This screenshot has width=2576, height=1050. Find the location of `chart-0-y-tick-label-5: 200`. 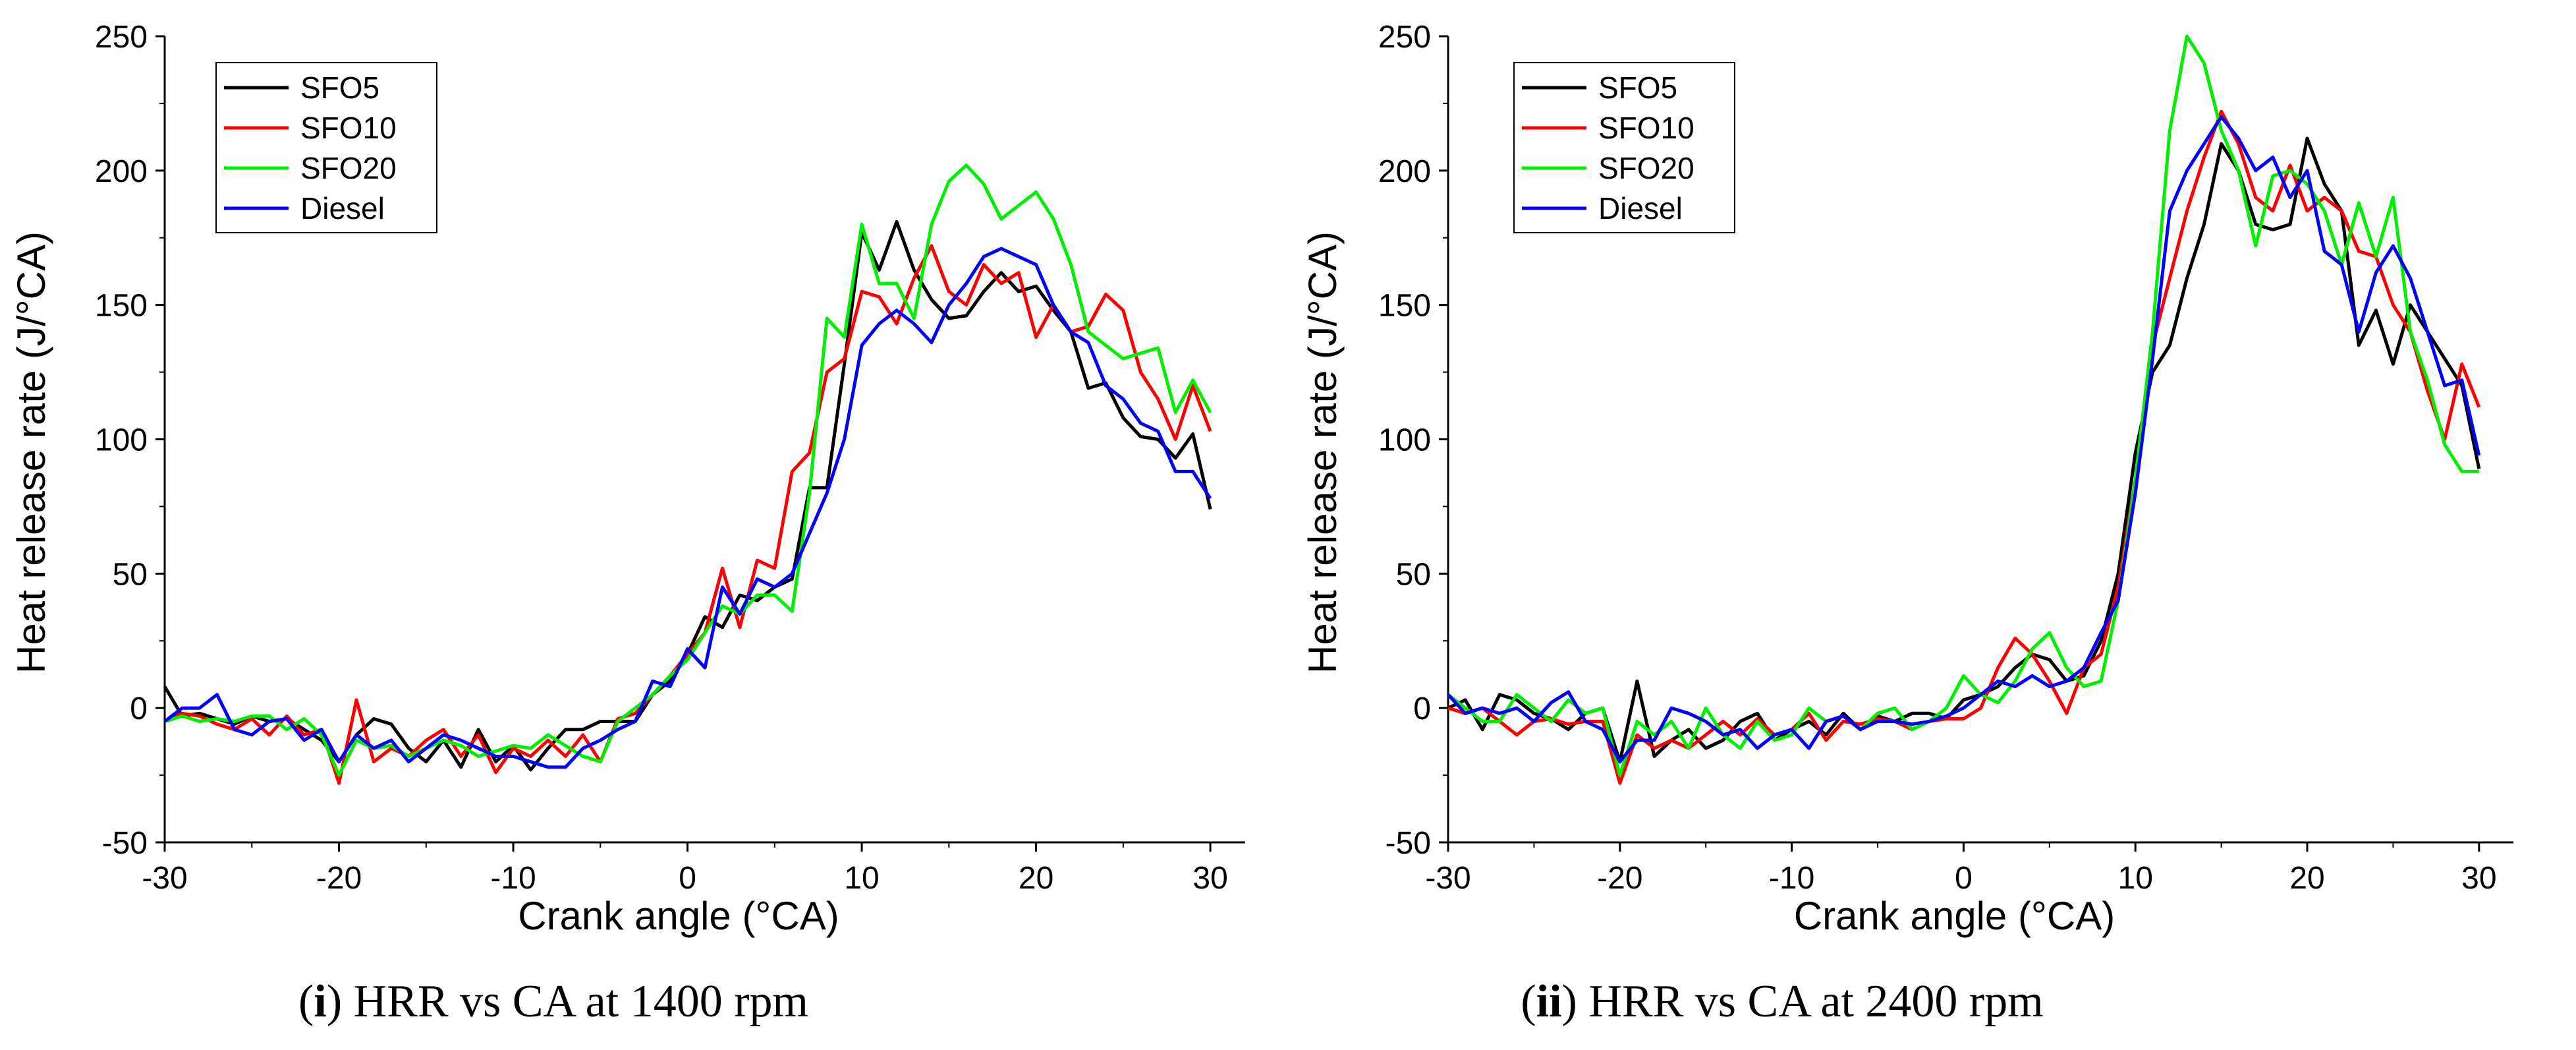

chart-0-y-tick-label-5: 200 is located at coordinates (121, 171).